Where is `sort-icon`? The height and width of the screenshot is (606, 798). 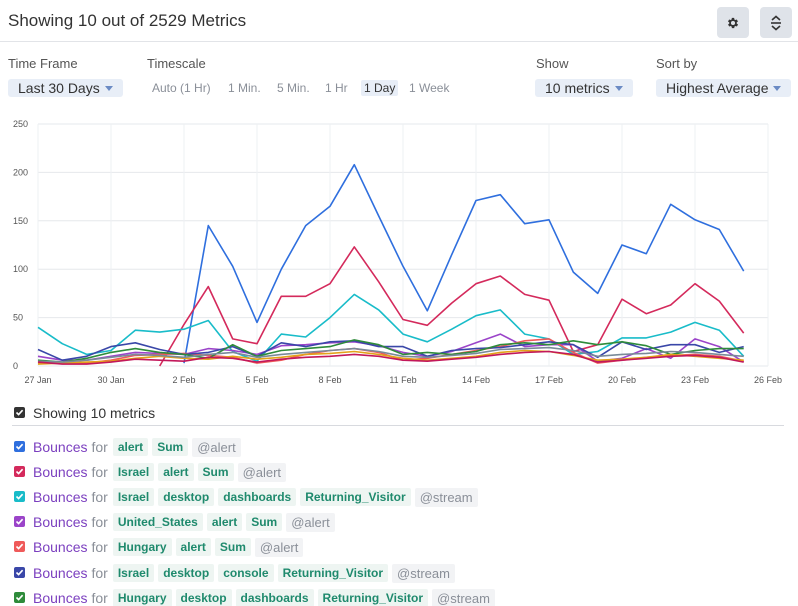 sort-icon is located at coordinates (776, 22).